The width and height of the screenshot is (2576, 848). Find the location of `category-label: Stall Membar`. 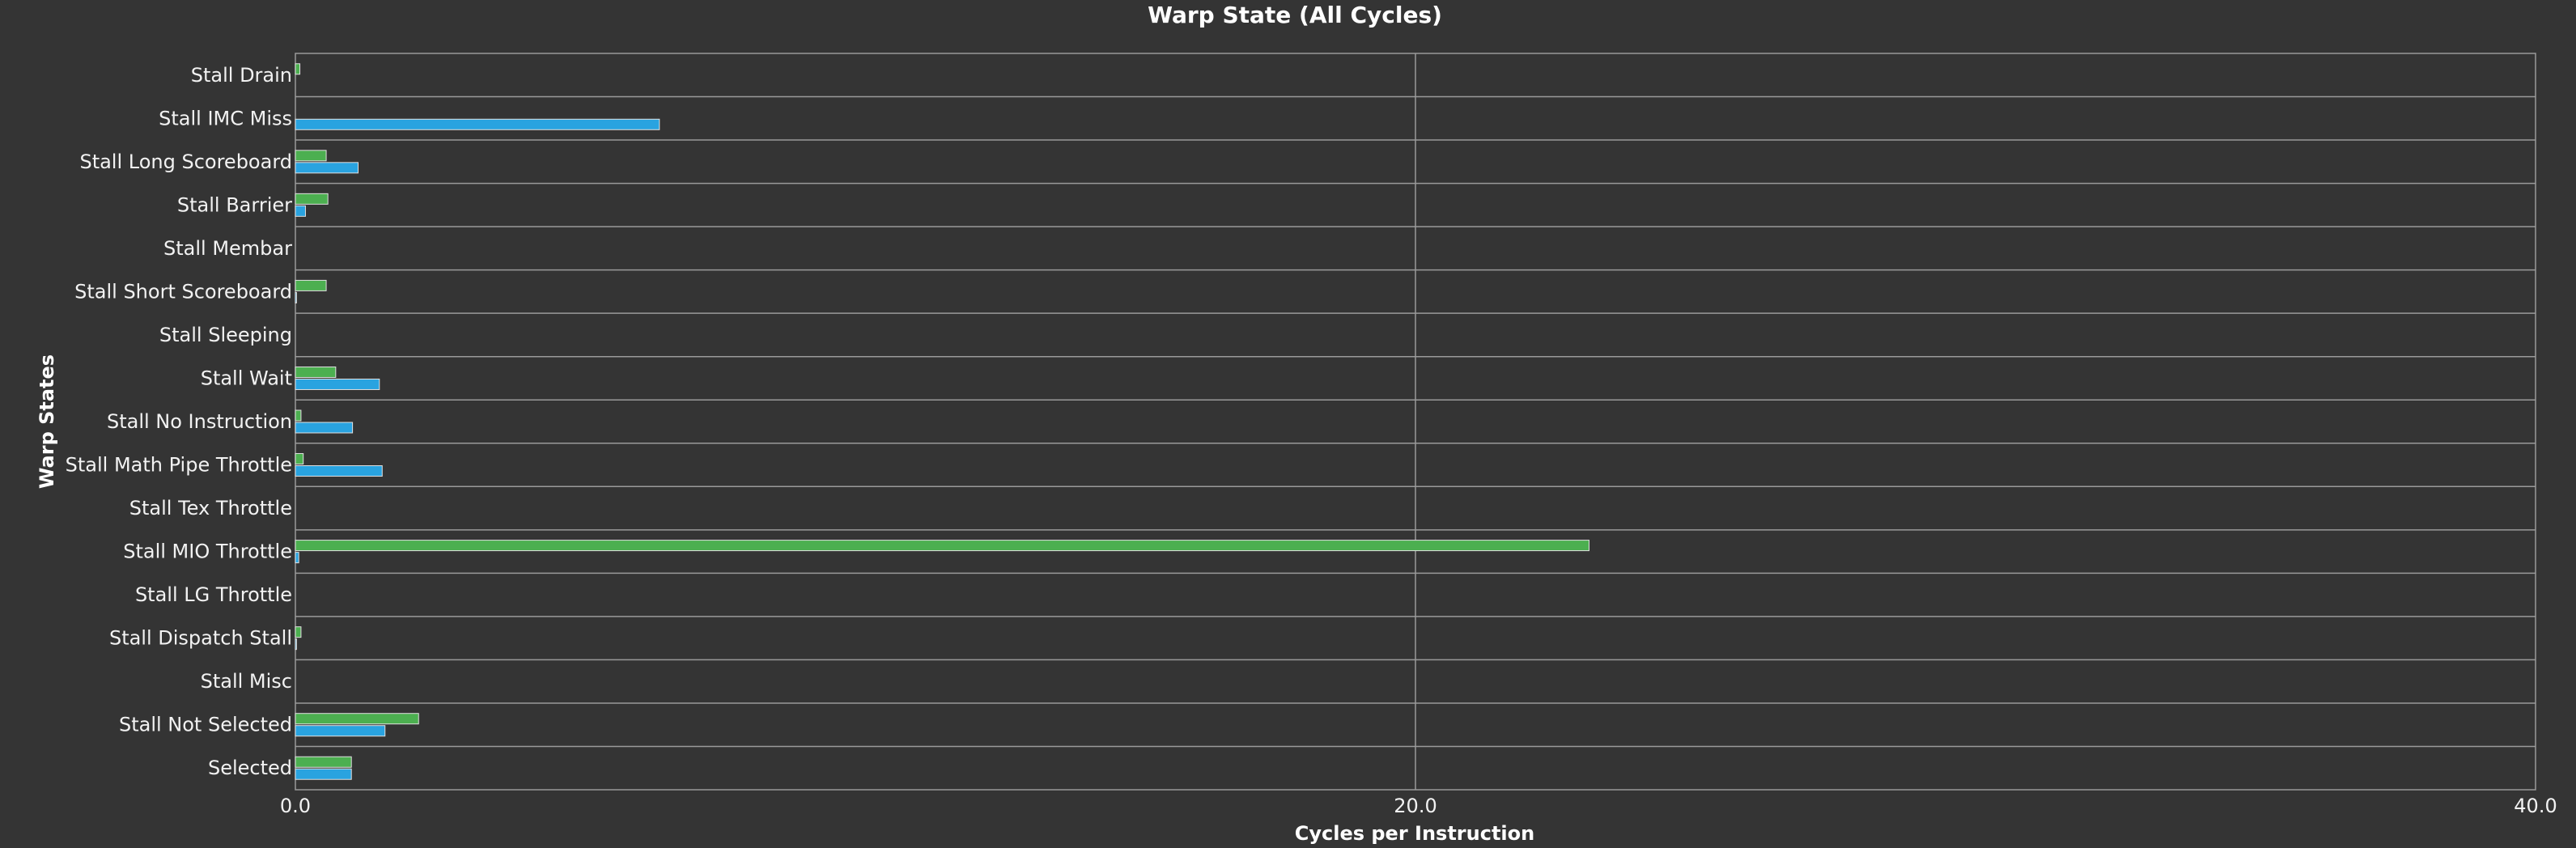

category-label: Stall Membar is located at coordinates (227, 248).